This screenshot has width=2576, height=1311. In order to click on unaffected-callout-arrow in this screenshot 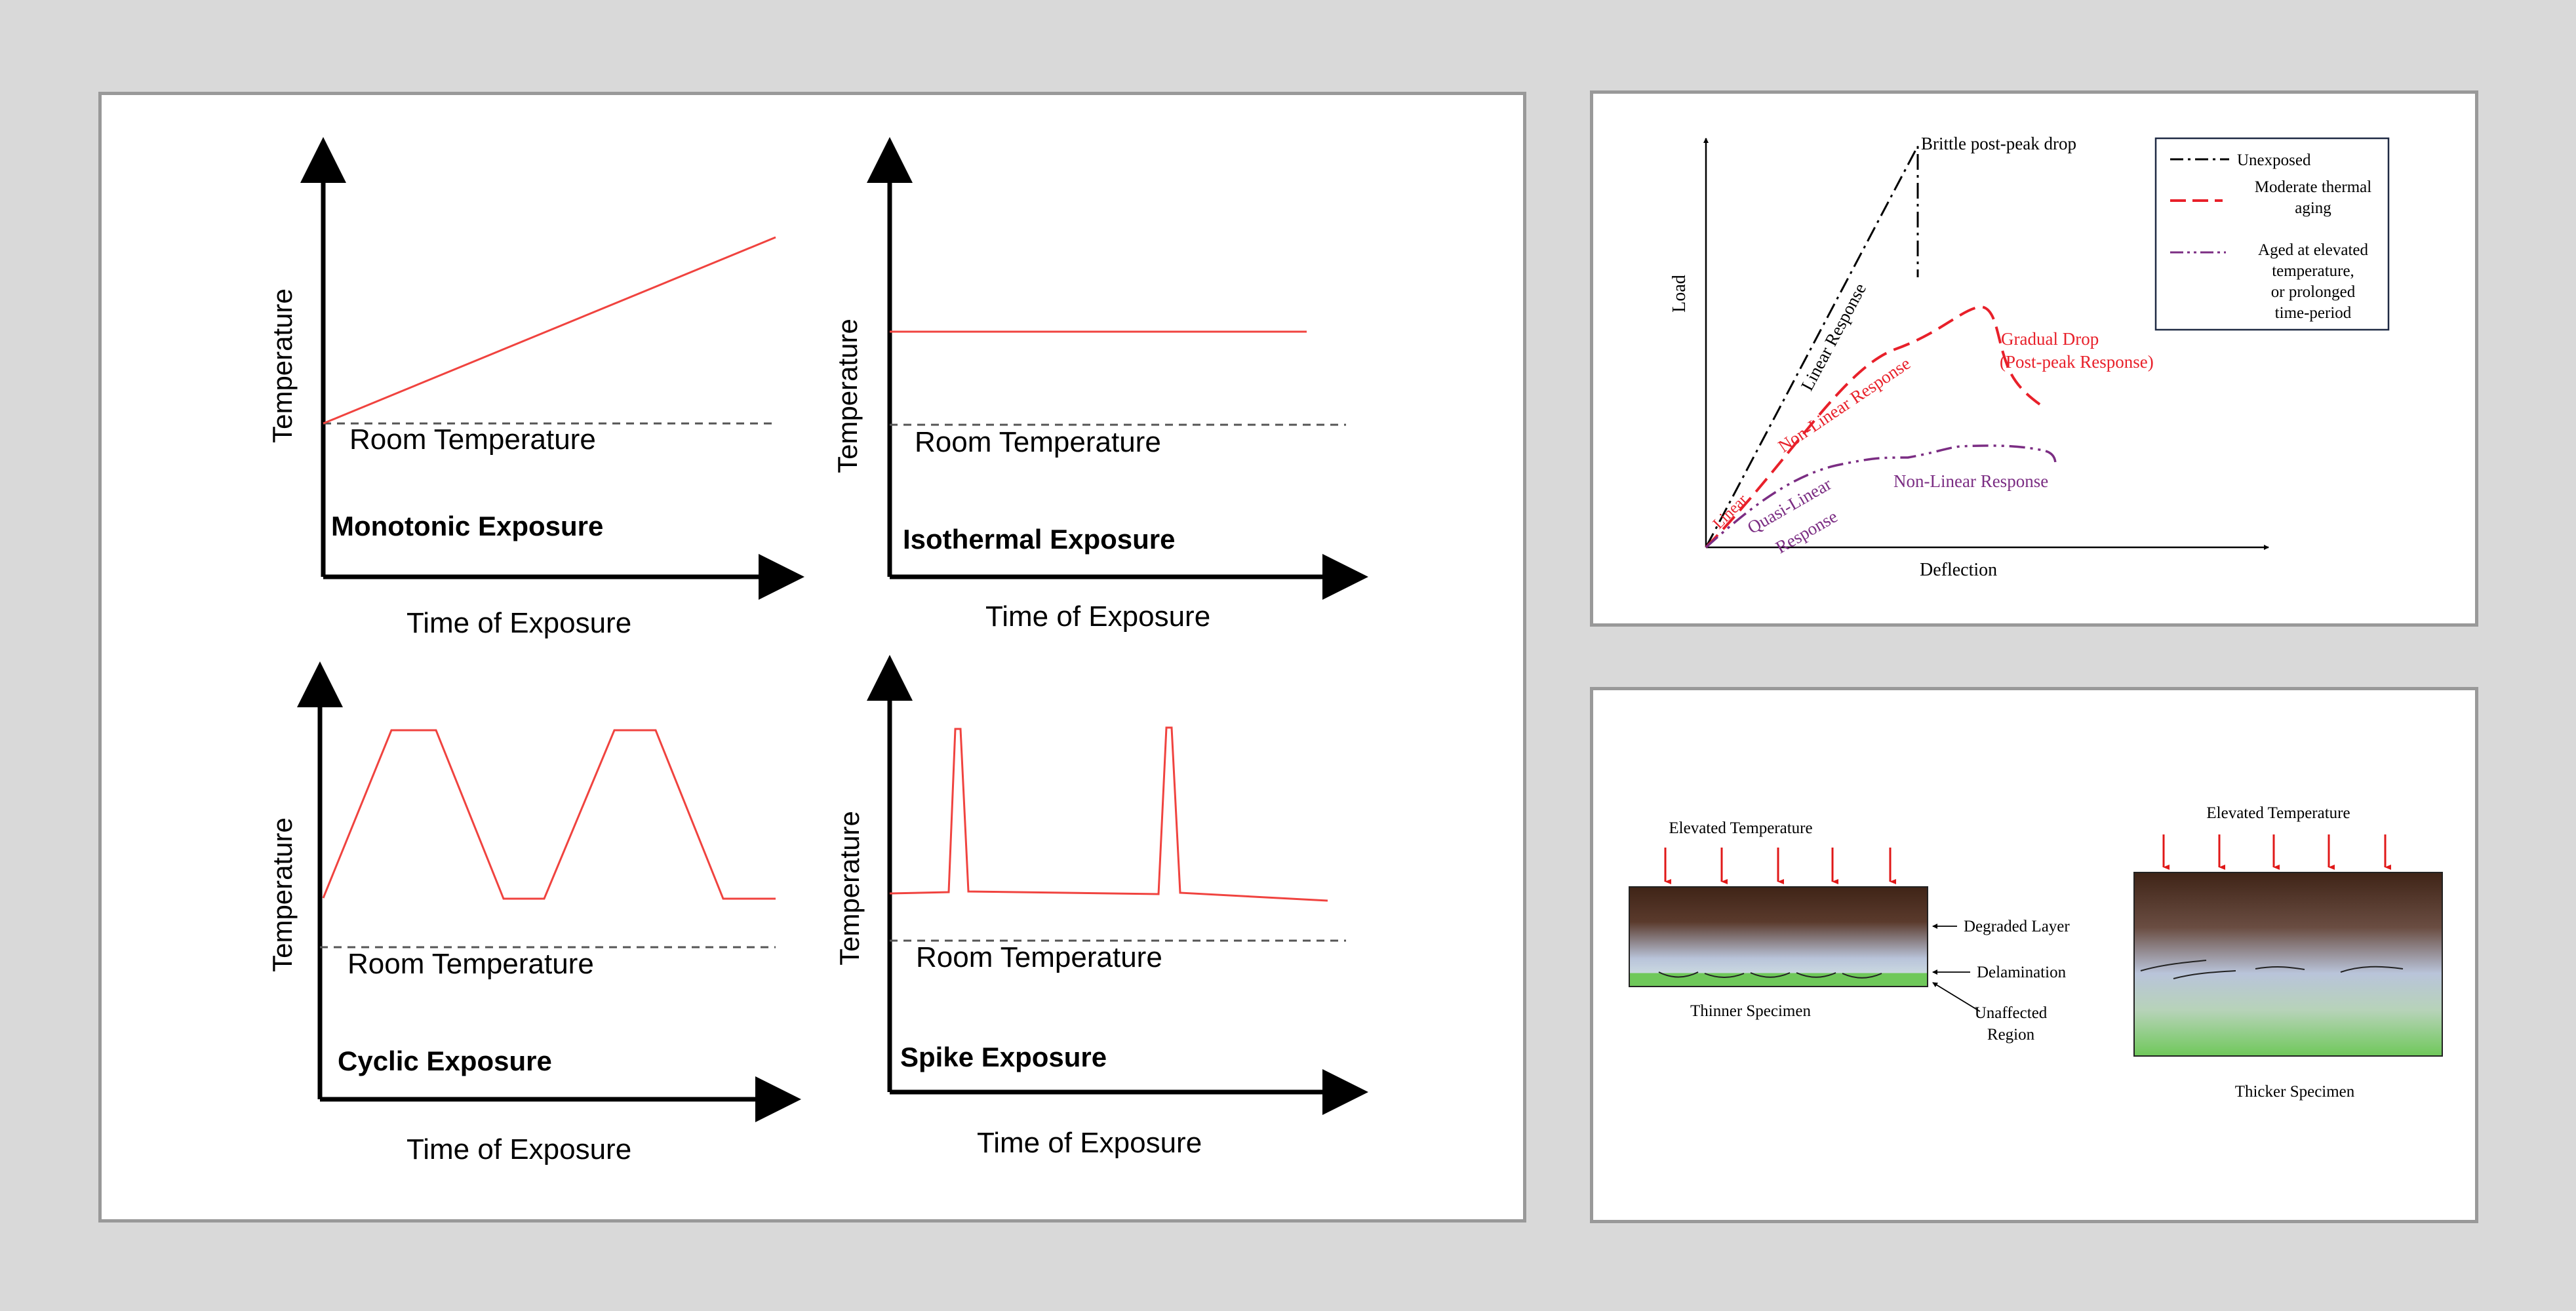, I will do `click(1956, 997)`.